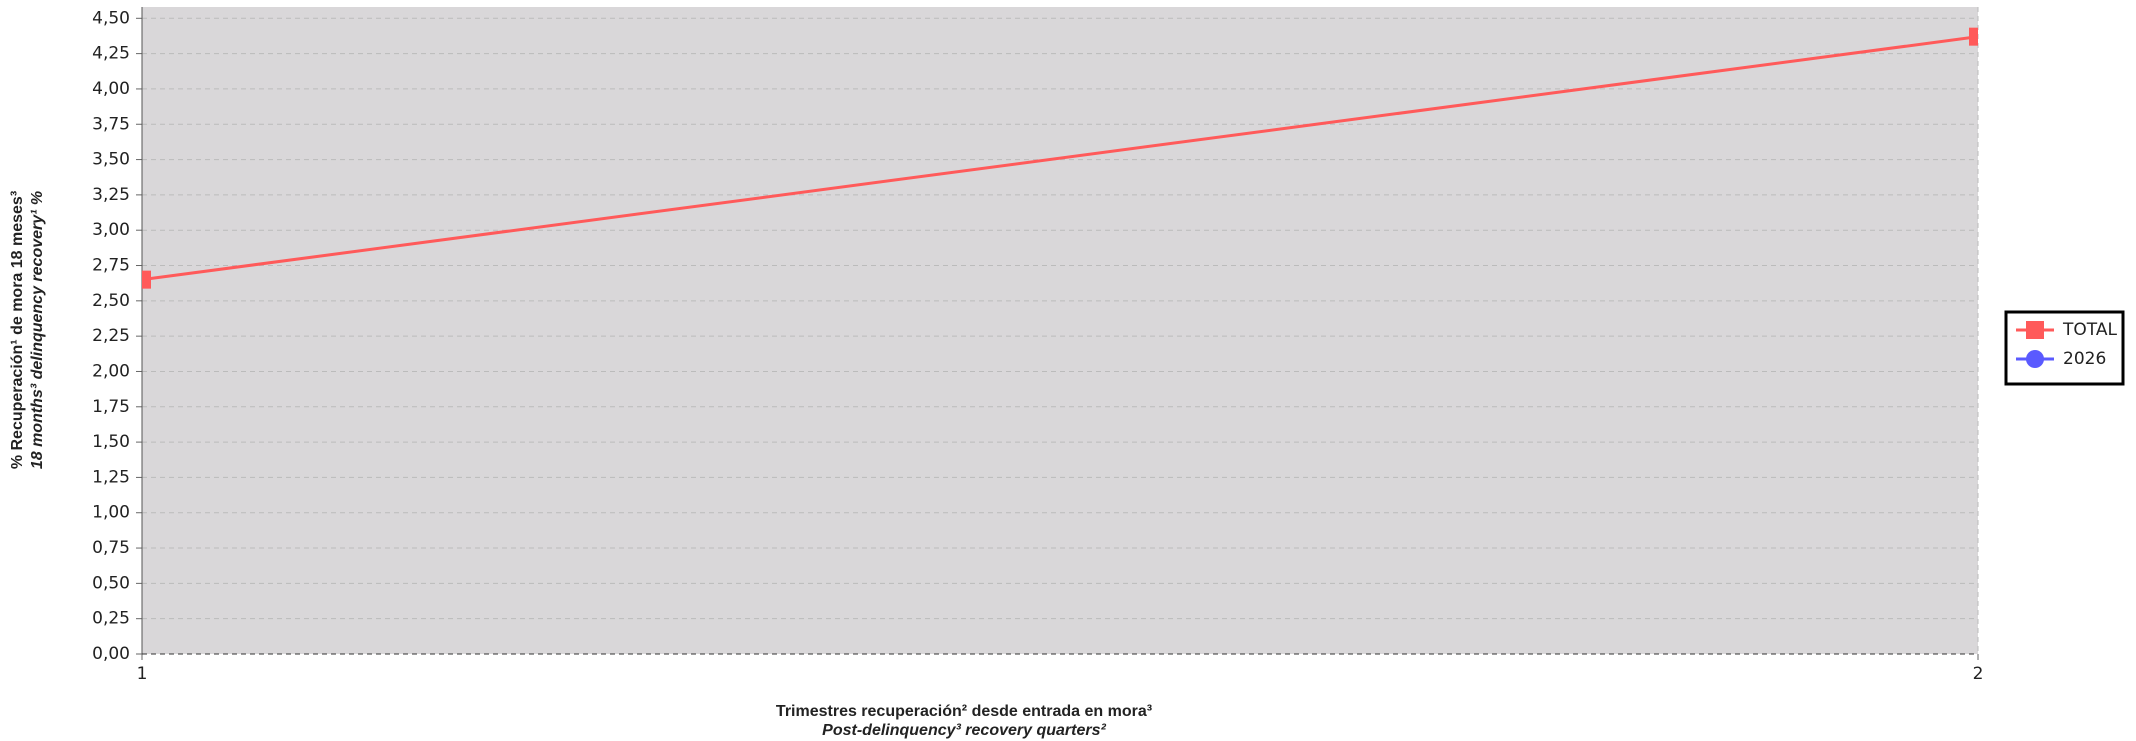 Image resolution: width=2136 pixels, height=741 pixels. What do you see at coordinates (111, 442) in the screenshot?
I see `y-tick-label: 1,50` at bounding box center [111, 442].